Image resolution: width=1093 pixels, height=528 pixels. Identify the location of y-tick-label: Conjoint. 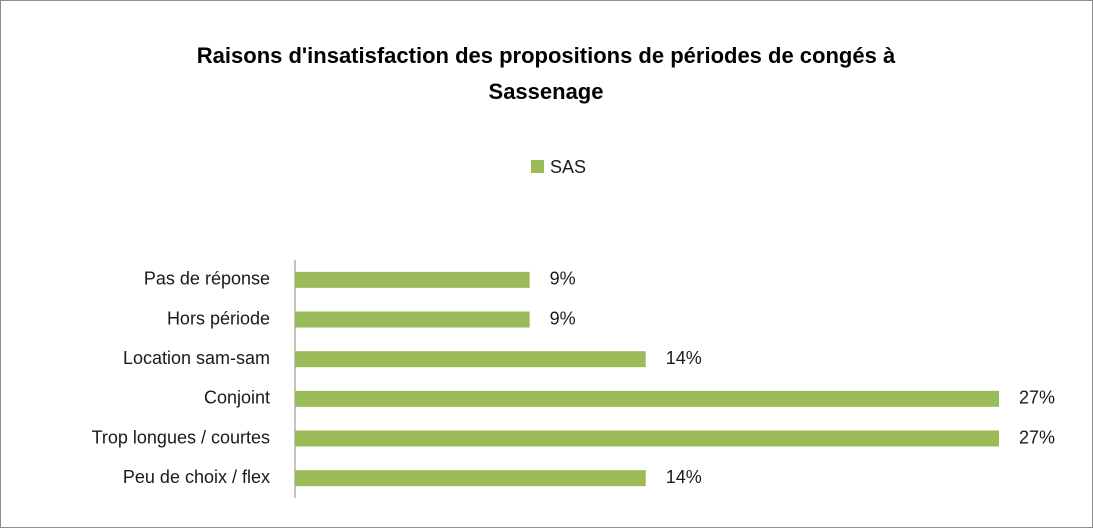
(237, 398).